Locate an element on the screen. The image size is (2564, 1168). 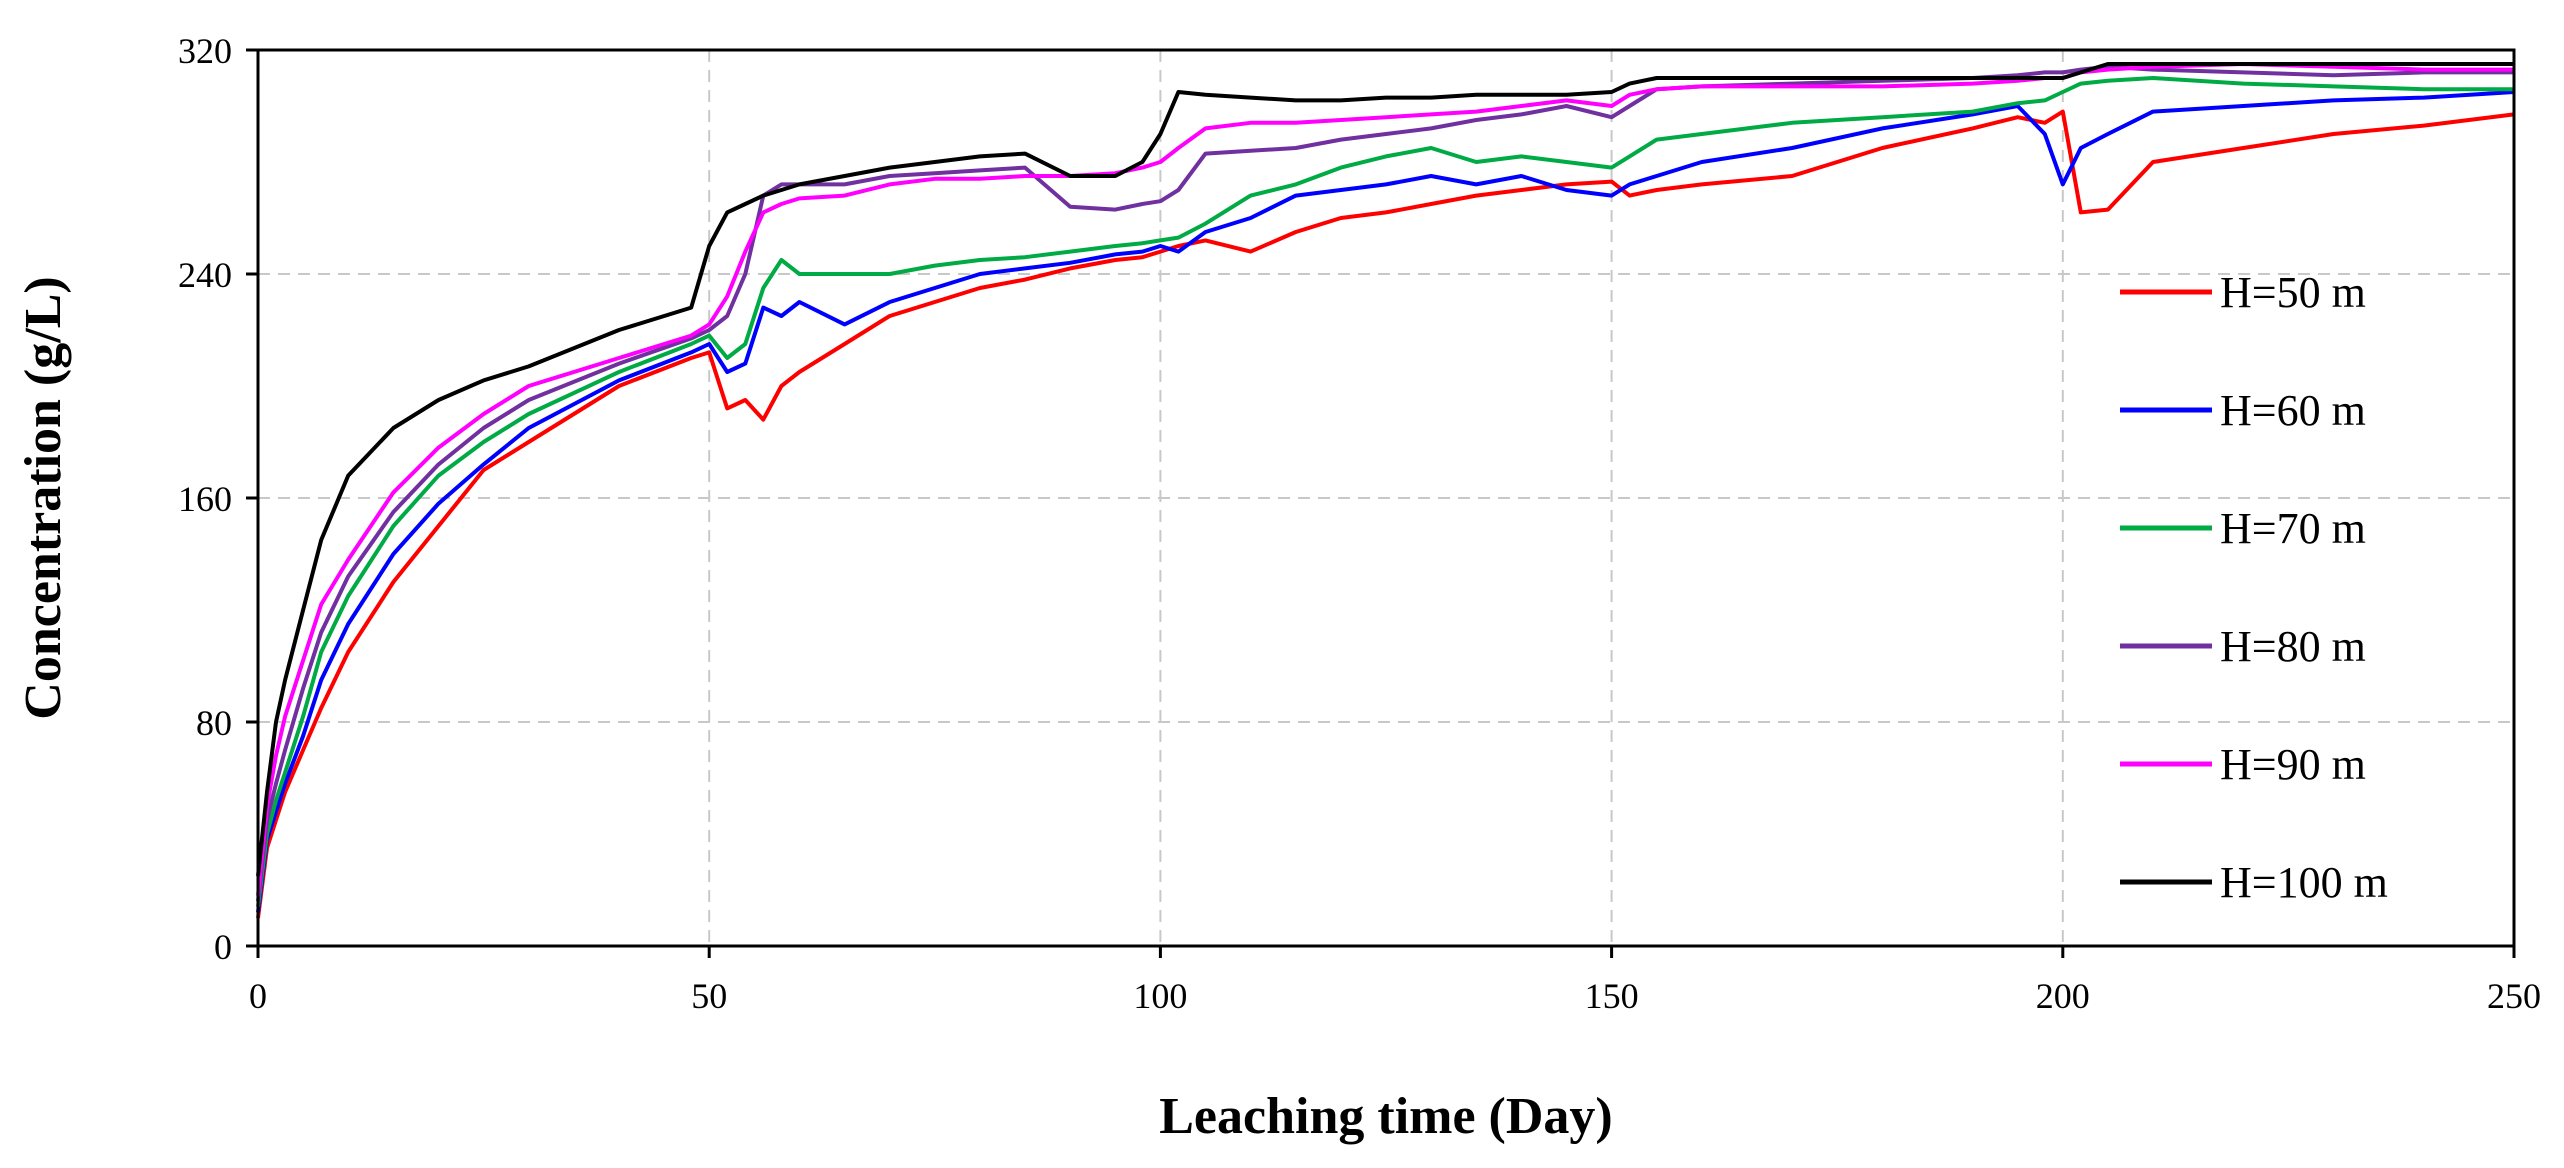
legend-label-2: H=70 m is located at coordinates (2293, 528).